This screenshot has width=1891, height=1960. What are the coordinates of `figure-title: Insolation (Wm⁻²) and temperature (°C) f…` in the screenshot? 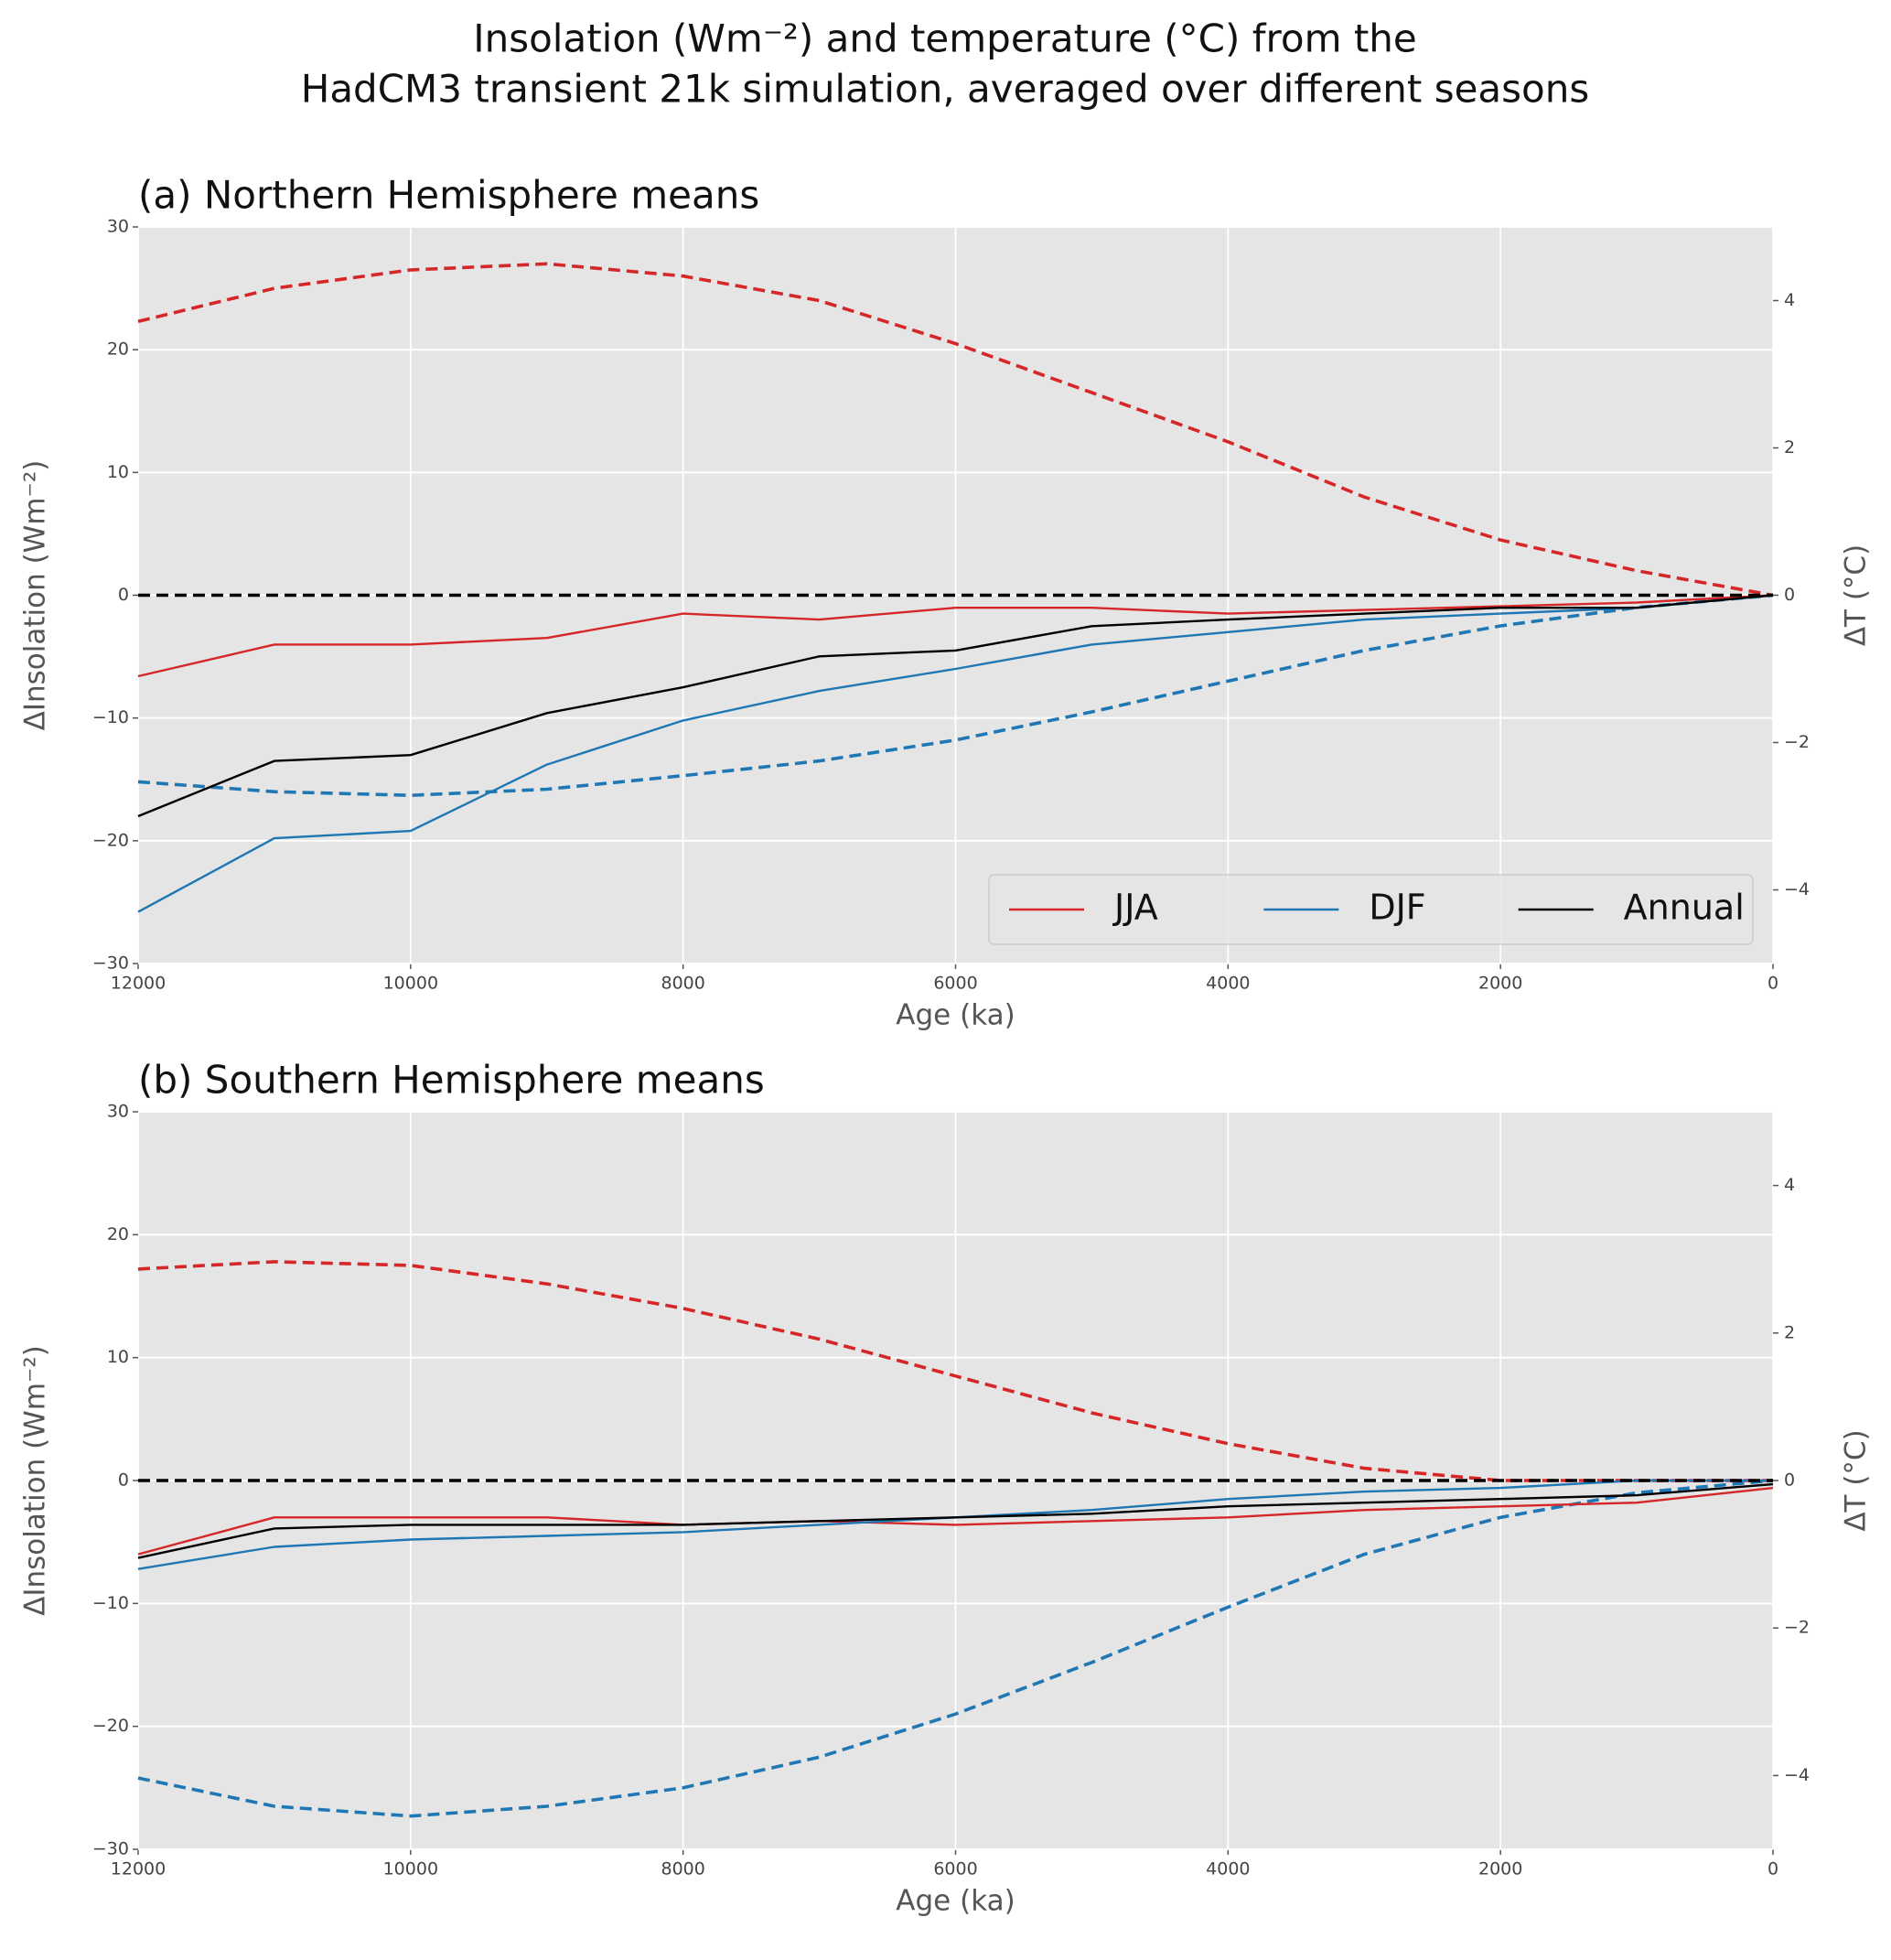 It's located at (945, 38).